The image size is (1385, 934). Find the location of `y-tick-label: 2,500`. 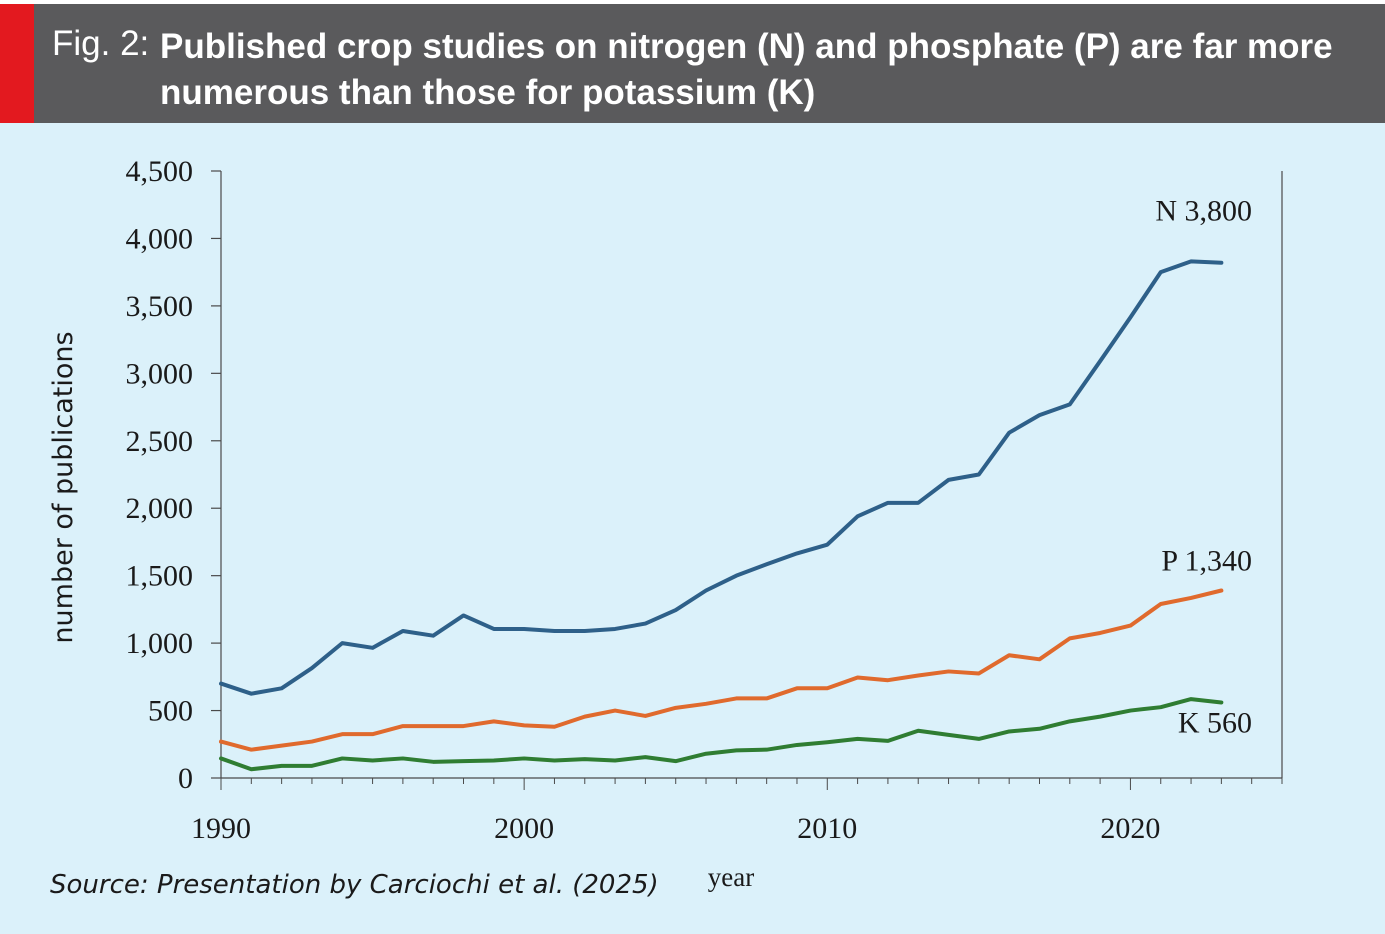

y-tick-label: 2,500 is located at coordinates (160, 441).